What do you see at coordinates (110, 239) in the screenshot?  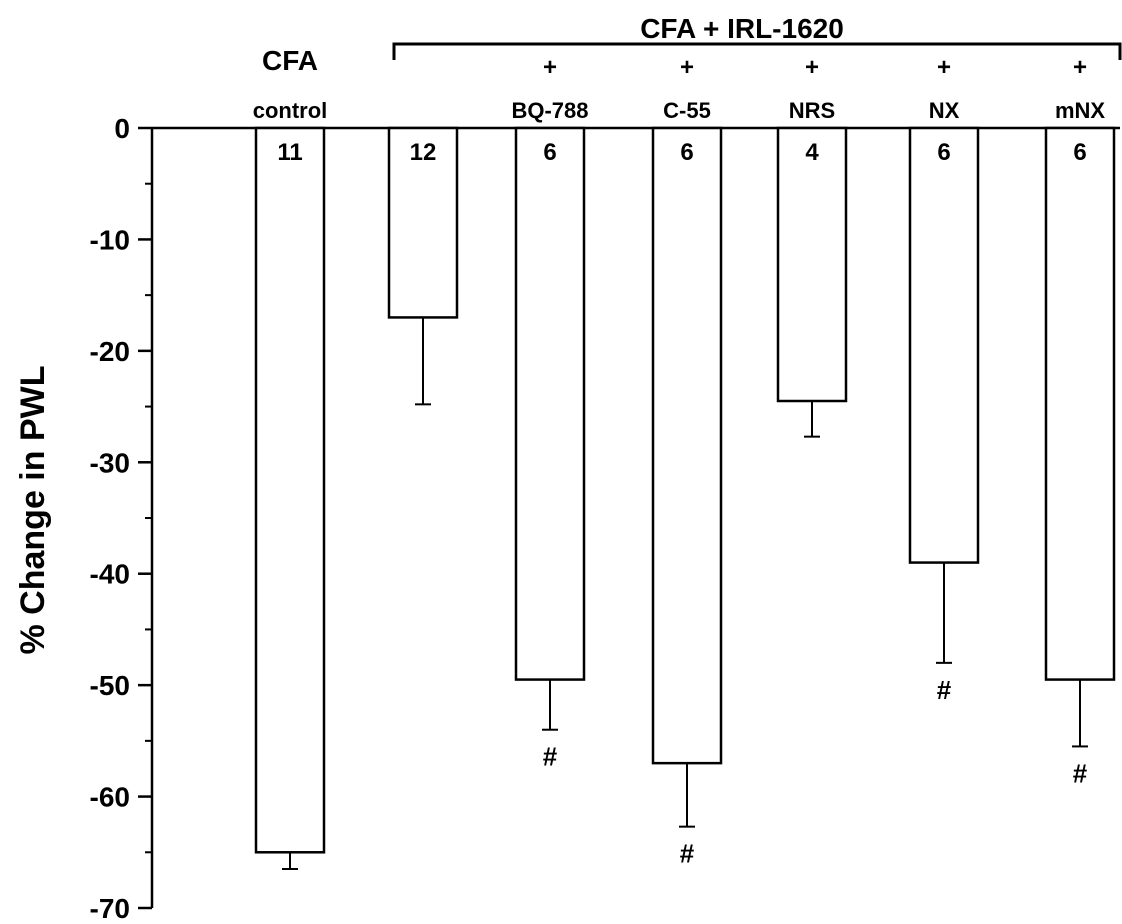 I see `y-tick-label: -10` at bounding box center [110, 239].